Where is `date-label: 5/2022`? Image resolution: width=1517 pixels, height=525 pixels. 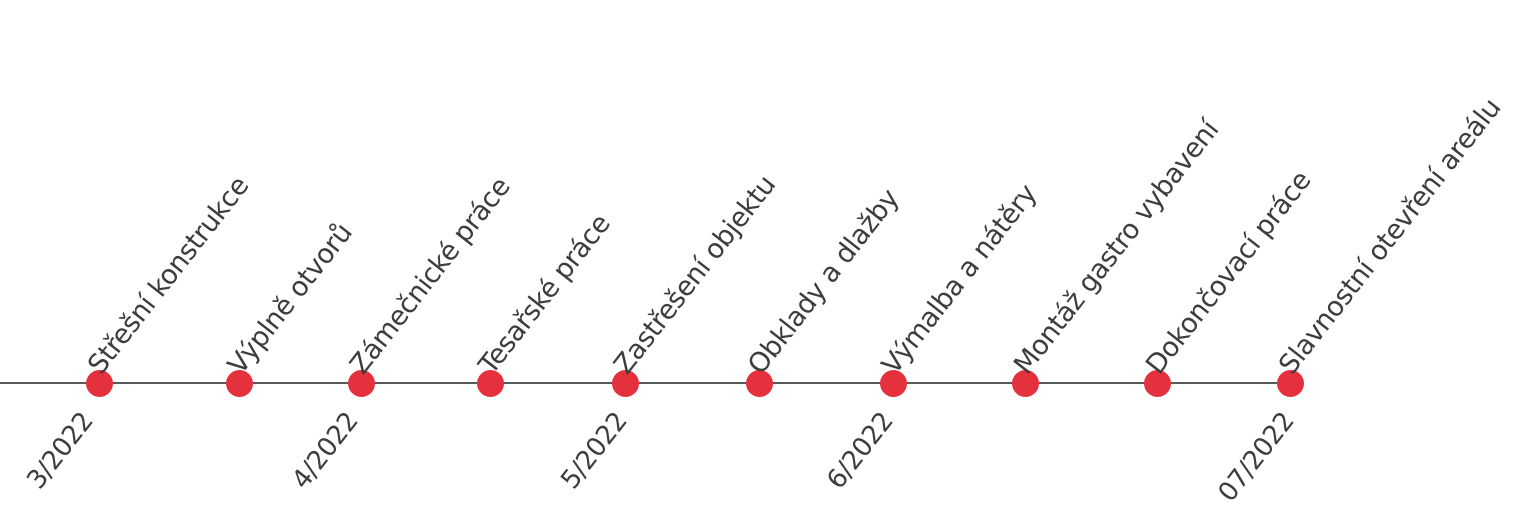 date-label: 5/2022 is located at coordinates (594, 450).